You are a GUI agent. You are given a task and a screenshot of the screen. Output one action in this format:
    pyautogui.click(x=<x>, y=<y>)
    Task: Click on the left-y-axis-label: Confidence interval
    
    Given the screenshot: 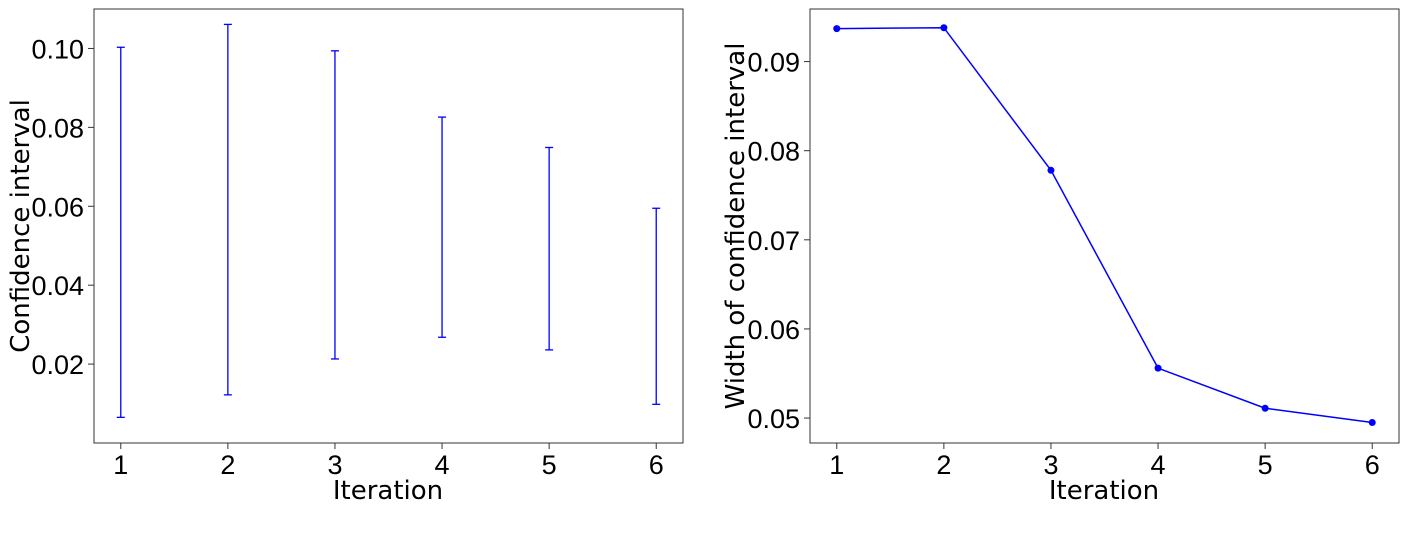 What is the action you would take?
    pyautogui.click(x=21, y=226)
    